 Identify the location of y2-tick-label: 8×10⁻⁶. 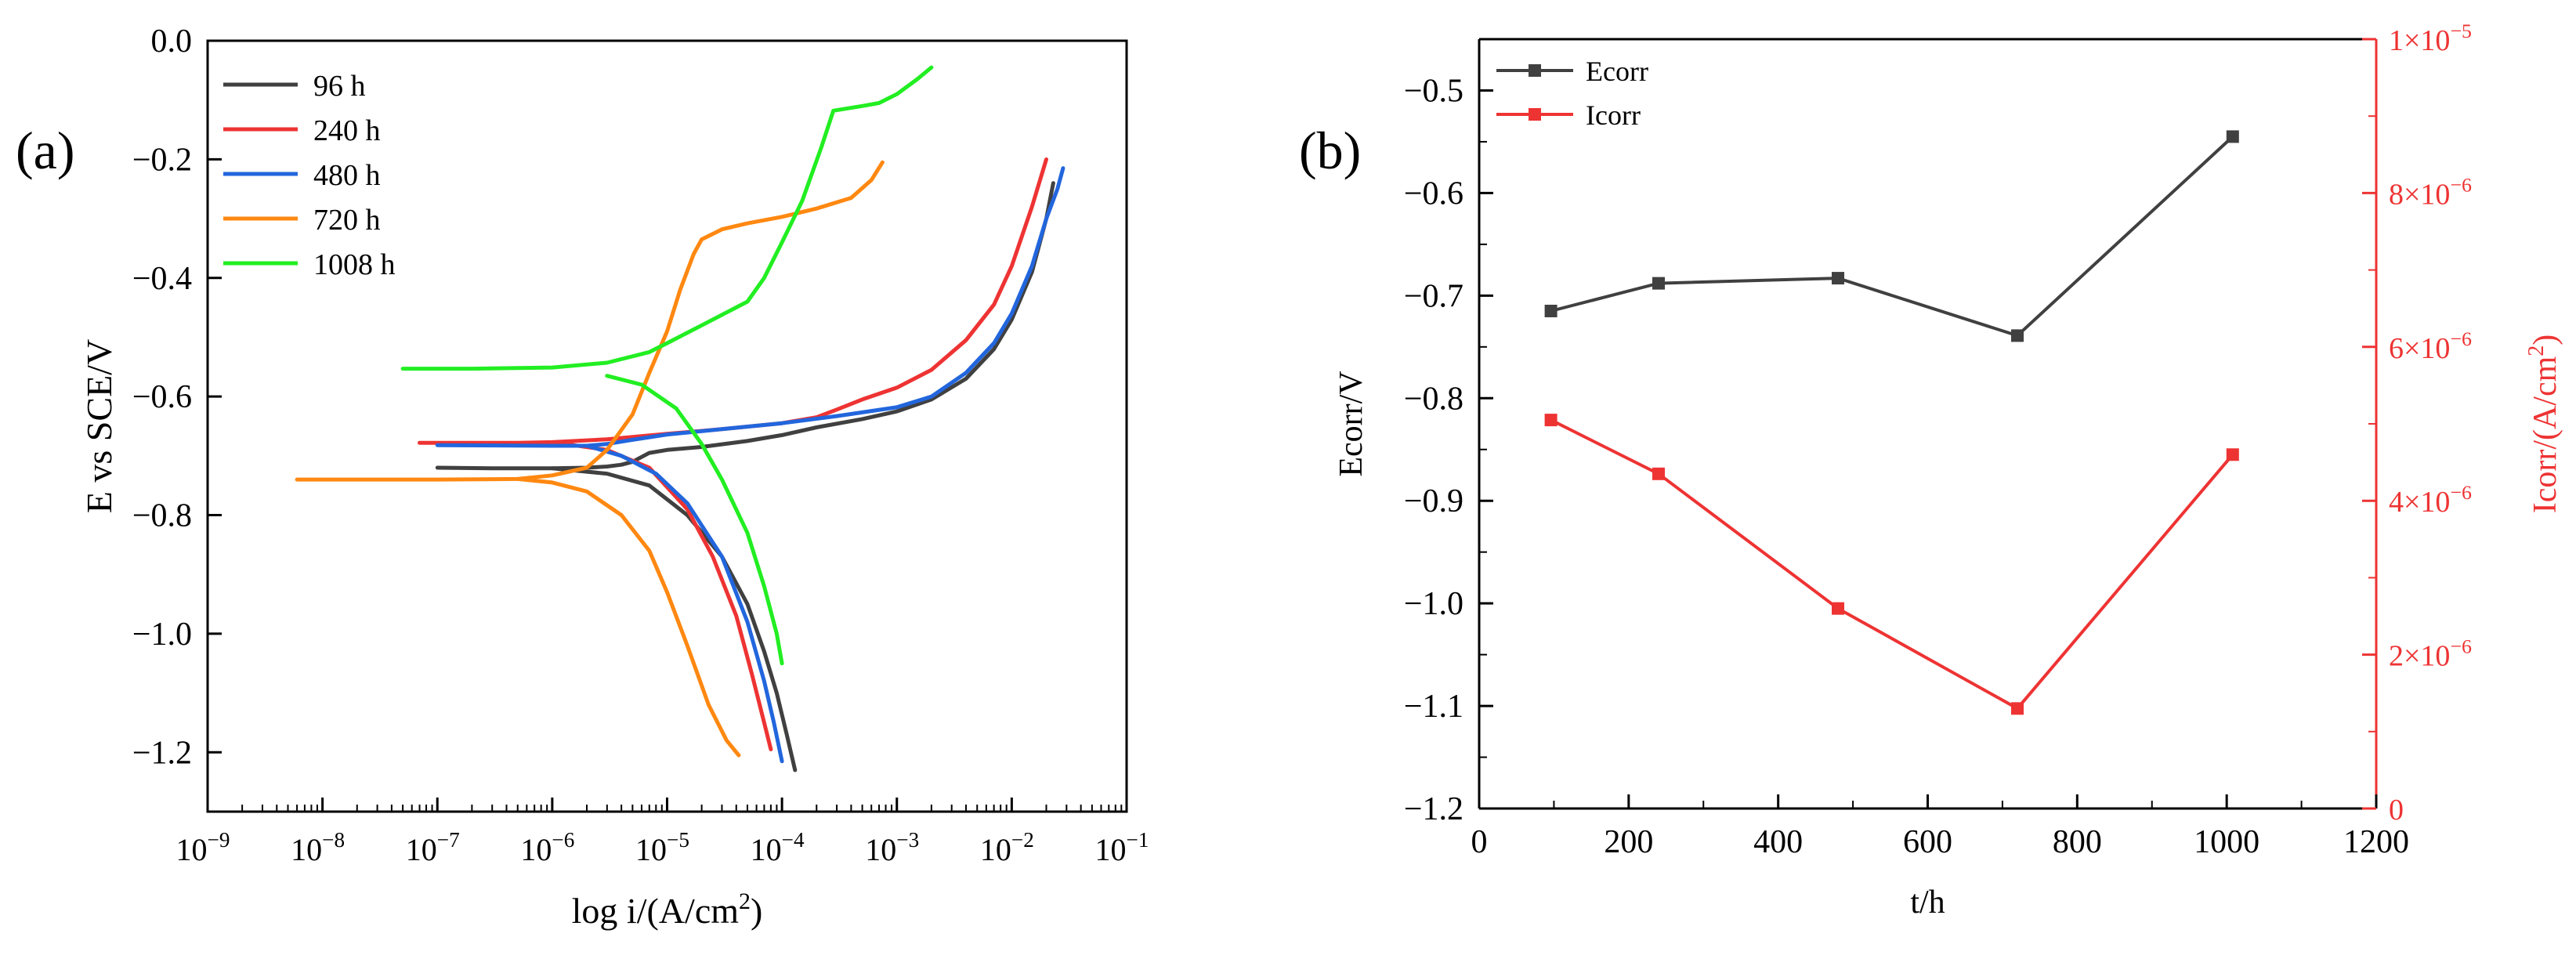
(2430, 192).